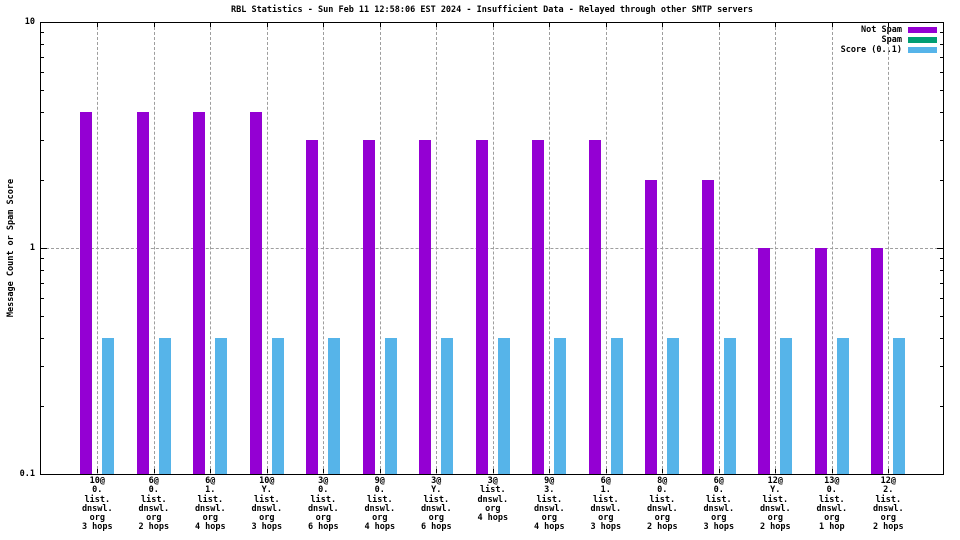 The width and height of the screenshot is (960, 540). I want to click on x-category-label: 10@ 0. list. dnswl. org 3 hops, so click(97, 504).